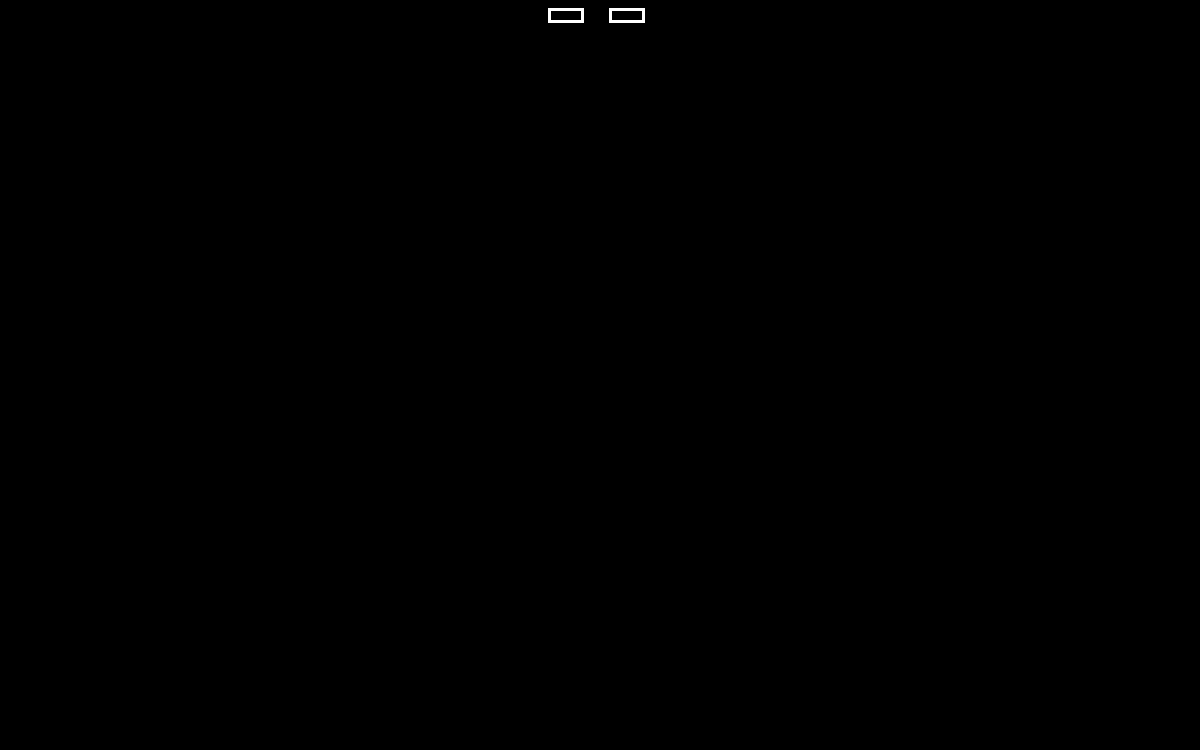  I want to click on deletions-swatch-icon, so click(627, 15).